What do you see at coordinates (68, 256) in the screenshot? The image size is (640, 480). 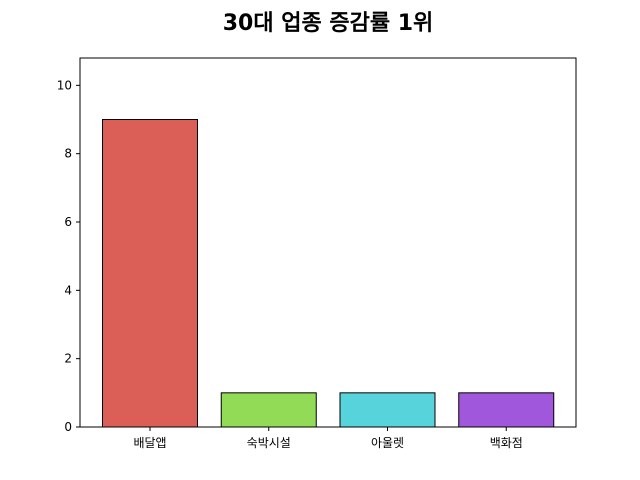 I see `y-axis: 0 2 4 6 8 10` at bounding box center [68, 256].